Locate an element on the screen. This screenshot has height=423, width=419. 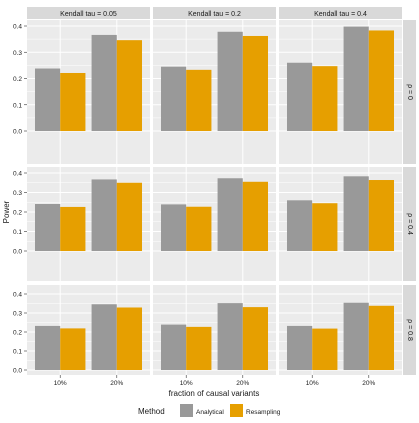
row-strip-label: ρ = 0 is located at coordinates (409, 92).